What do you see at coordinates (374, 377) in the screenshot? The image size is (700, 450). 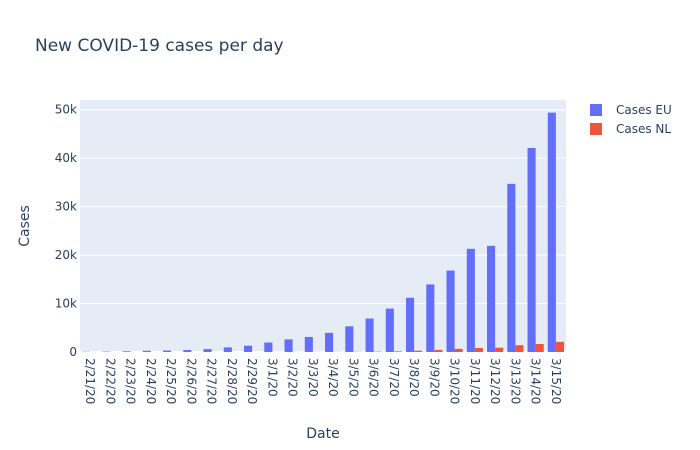 I see `x-tick-label: 3/6/20` at bounding box center [374, 377].